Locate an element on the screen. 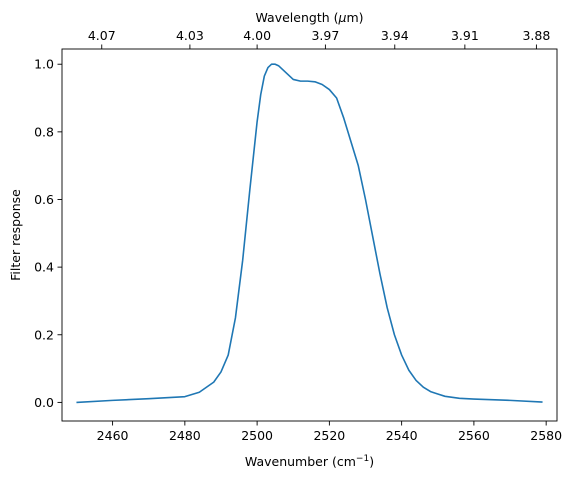 This screenshot has width=570, height=484. x-axis-top: 4.07 4.03 4.00 3.97 3.94 3.91 3.88 is located at coordinates (319, 38).